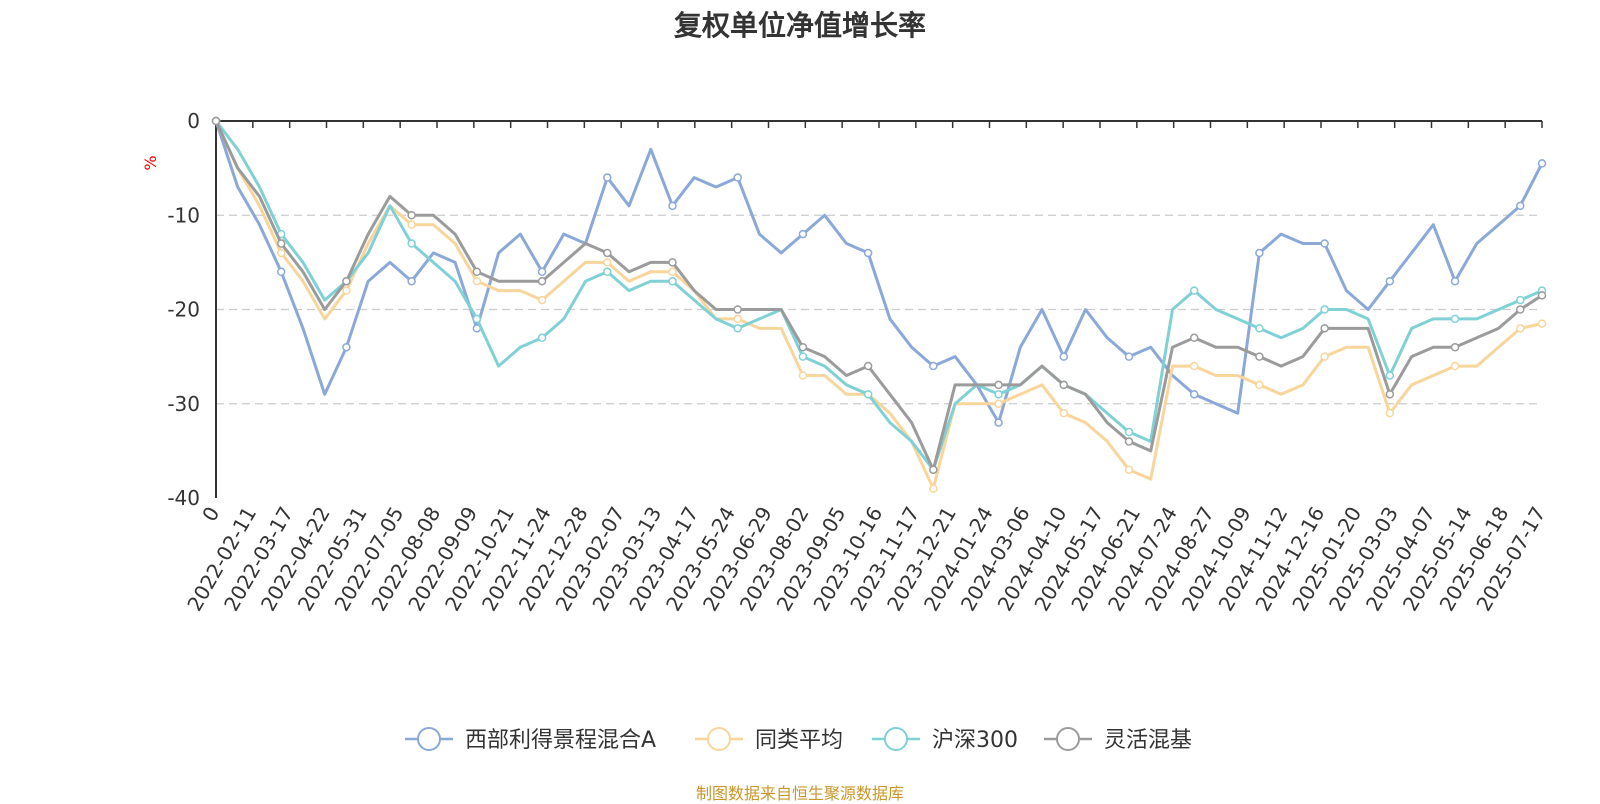 The image size is (1600, 804). I want to click on chart-title: 复权单位净值增长率, so click(799, 25).